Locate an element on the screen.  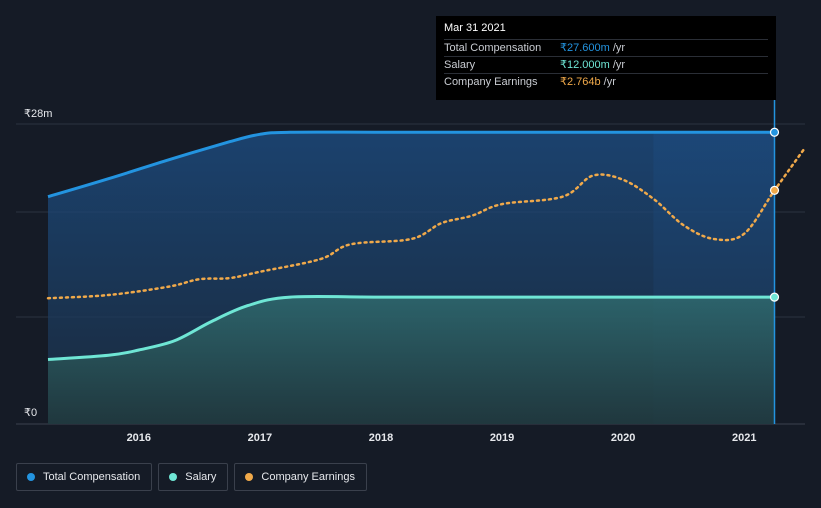
tooltip-row-total-compensation: Total Compensation ₹27.600m /yr is located at coordinates (606, 47).